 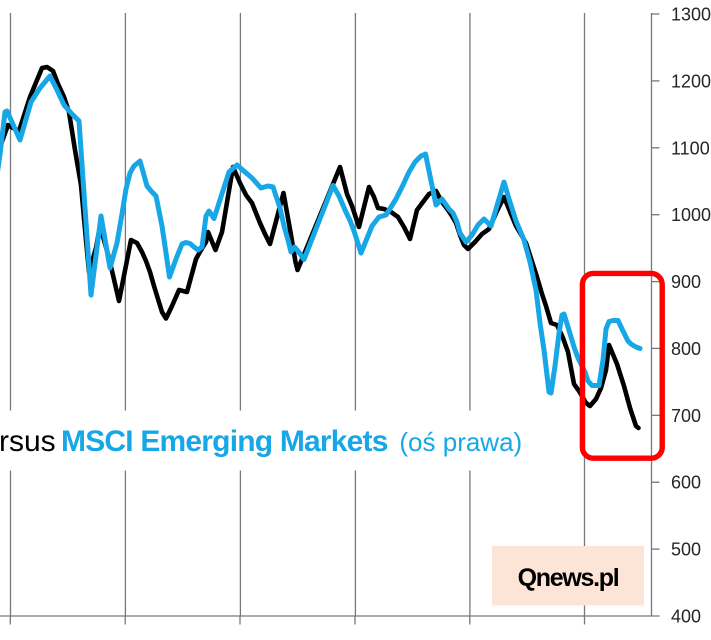 What do you see at coordinates (568, 578) in the screenshot?
I see `svg-text: Qnews.pl` at bounding box center [568, 578].